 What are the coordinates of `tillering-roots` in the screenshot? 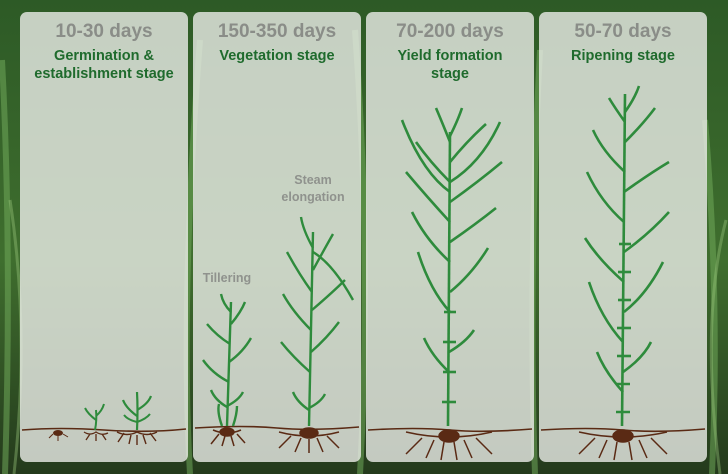 It's located at (228, 437).